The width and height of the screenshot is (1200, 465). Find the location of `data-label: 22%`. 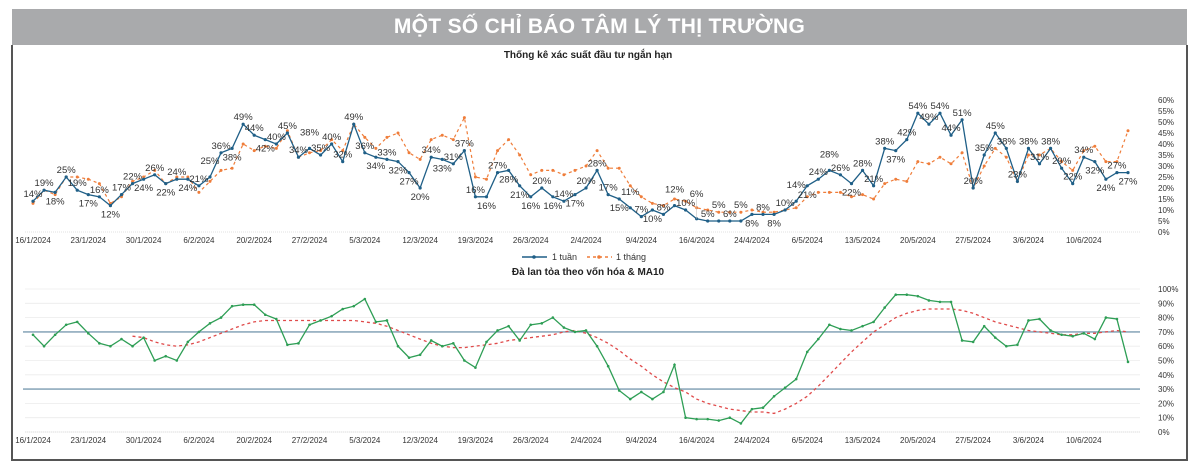

data-label: 22% is located at coordinates (133, 177).